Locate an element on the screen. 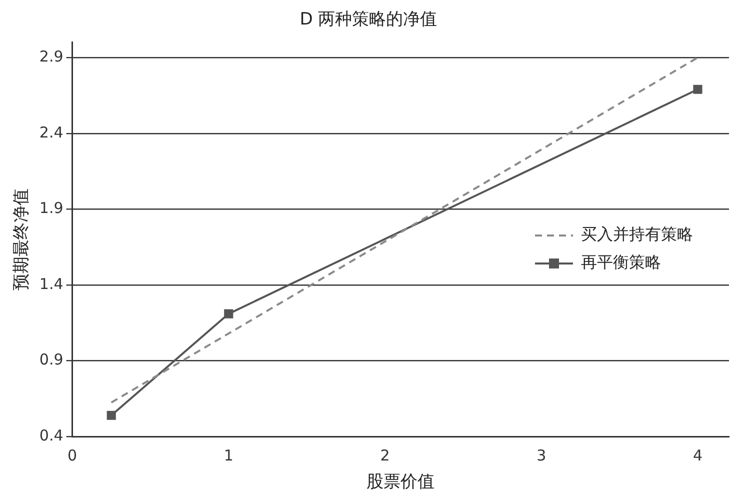  y-tick-label: 2.4 is located at coordinates (51, 132).